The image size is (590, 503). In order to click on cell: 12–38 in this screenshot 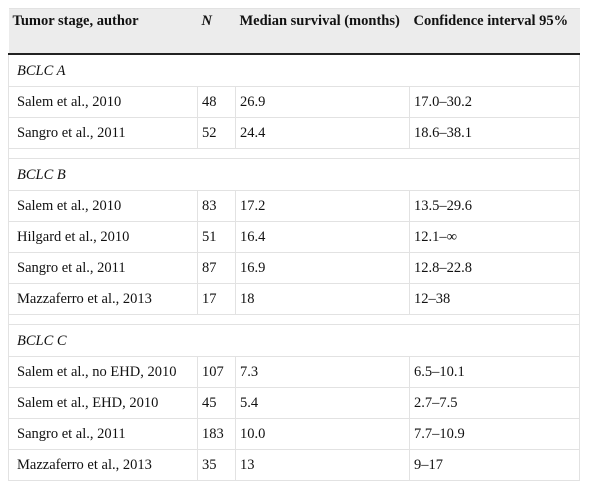, I will do `click(494, 299)`.